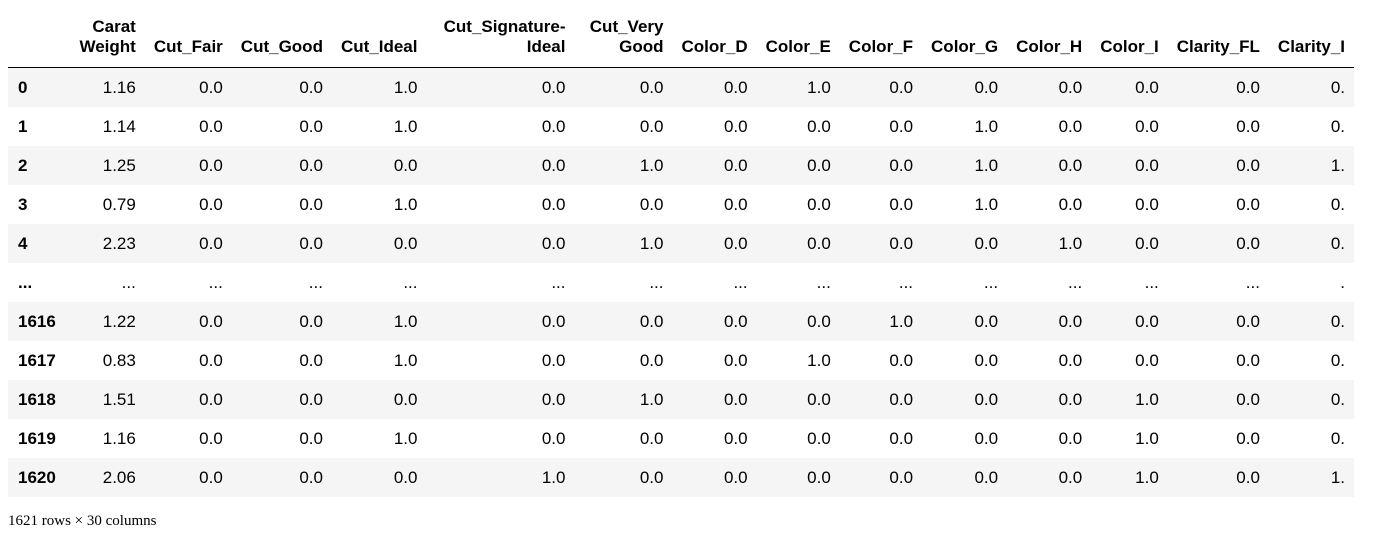 The width and height of the screenshot is (1400, 538). Describe the element at coordinates (105, 477) in the screenshot. I see `table-cell: 2.06` at that location.